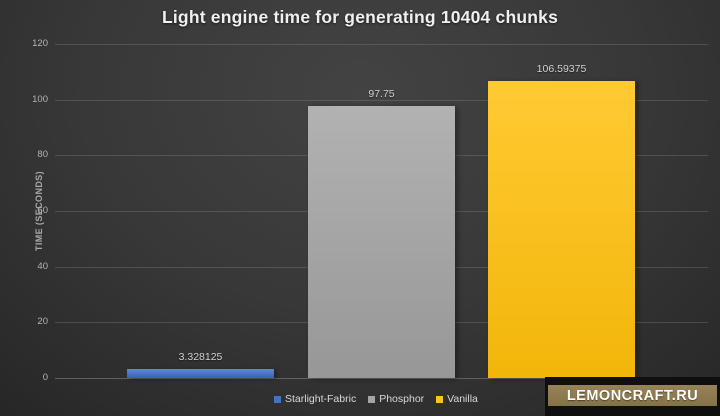 This screenshot has height=416, width=720. I want to click on value-label-starlight-fabric: 3.328125, so click(200, 357).